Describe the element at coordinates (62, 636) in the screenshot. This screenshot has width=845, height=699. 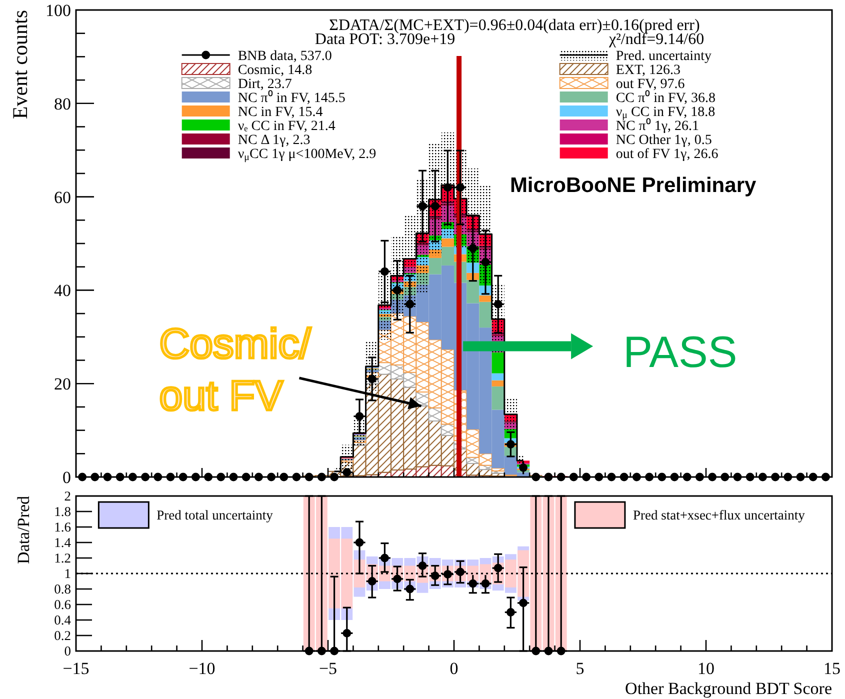
I see `y-tick-label: 0.2` at that location.